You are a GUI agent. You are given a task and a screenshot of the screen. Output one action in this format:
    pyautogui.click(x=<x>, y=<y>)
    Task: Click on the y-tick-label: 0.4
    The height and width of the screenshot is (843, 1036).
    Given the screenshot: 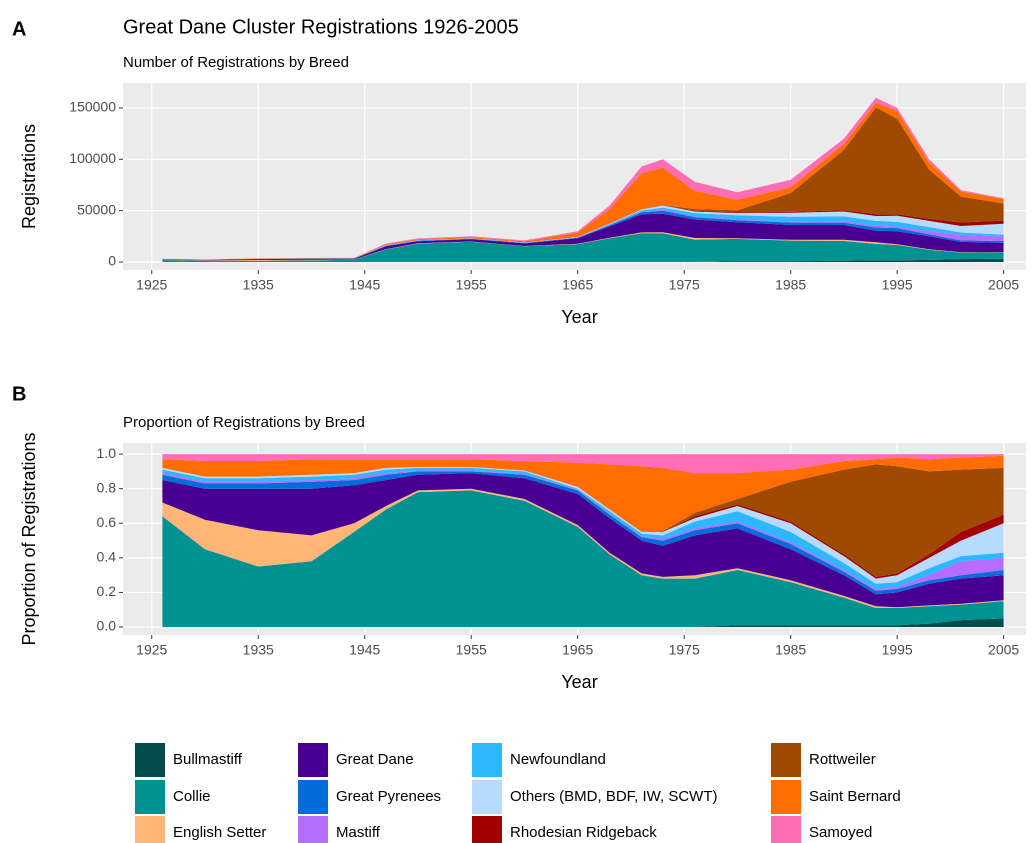 What is the action you would take?
    pyautogui.click(x=107, y=557)
    